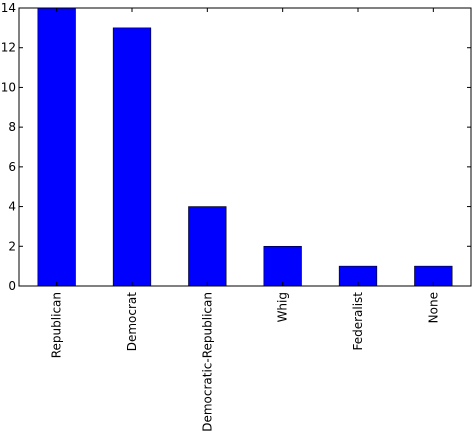 This screenshot has height=436, width=474. What do you see at coordinates (283, 307) in the screenshot?
I see `x-tick-label: Whig` at bounding box center [283, 307].